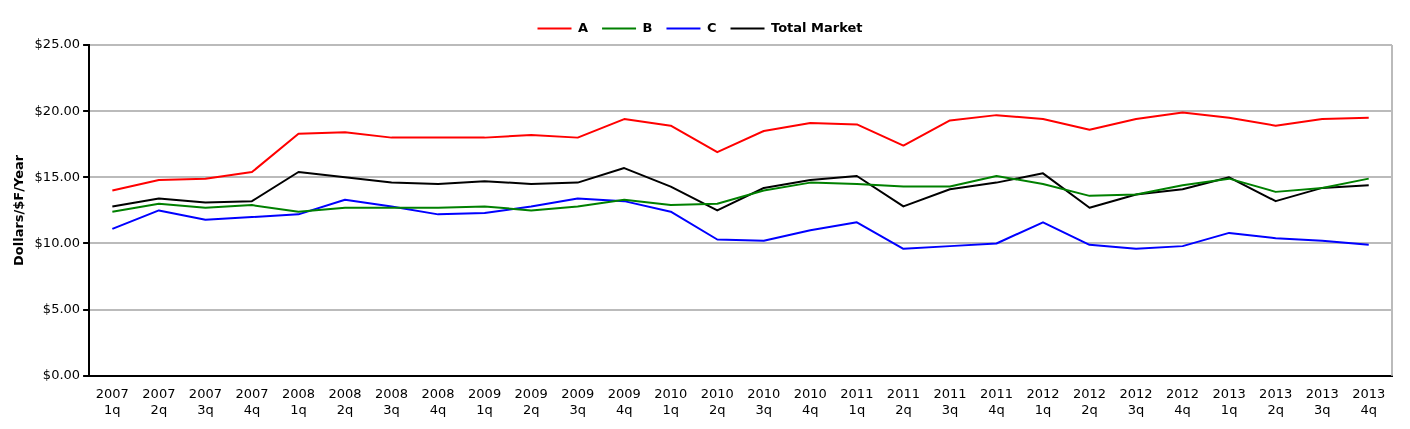 The width and height of the screenshot is (1410, 429). I want to click on y-tick-label: $25.00, so click(57, 44).